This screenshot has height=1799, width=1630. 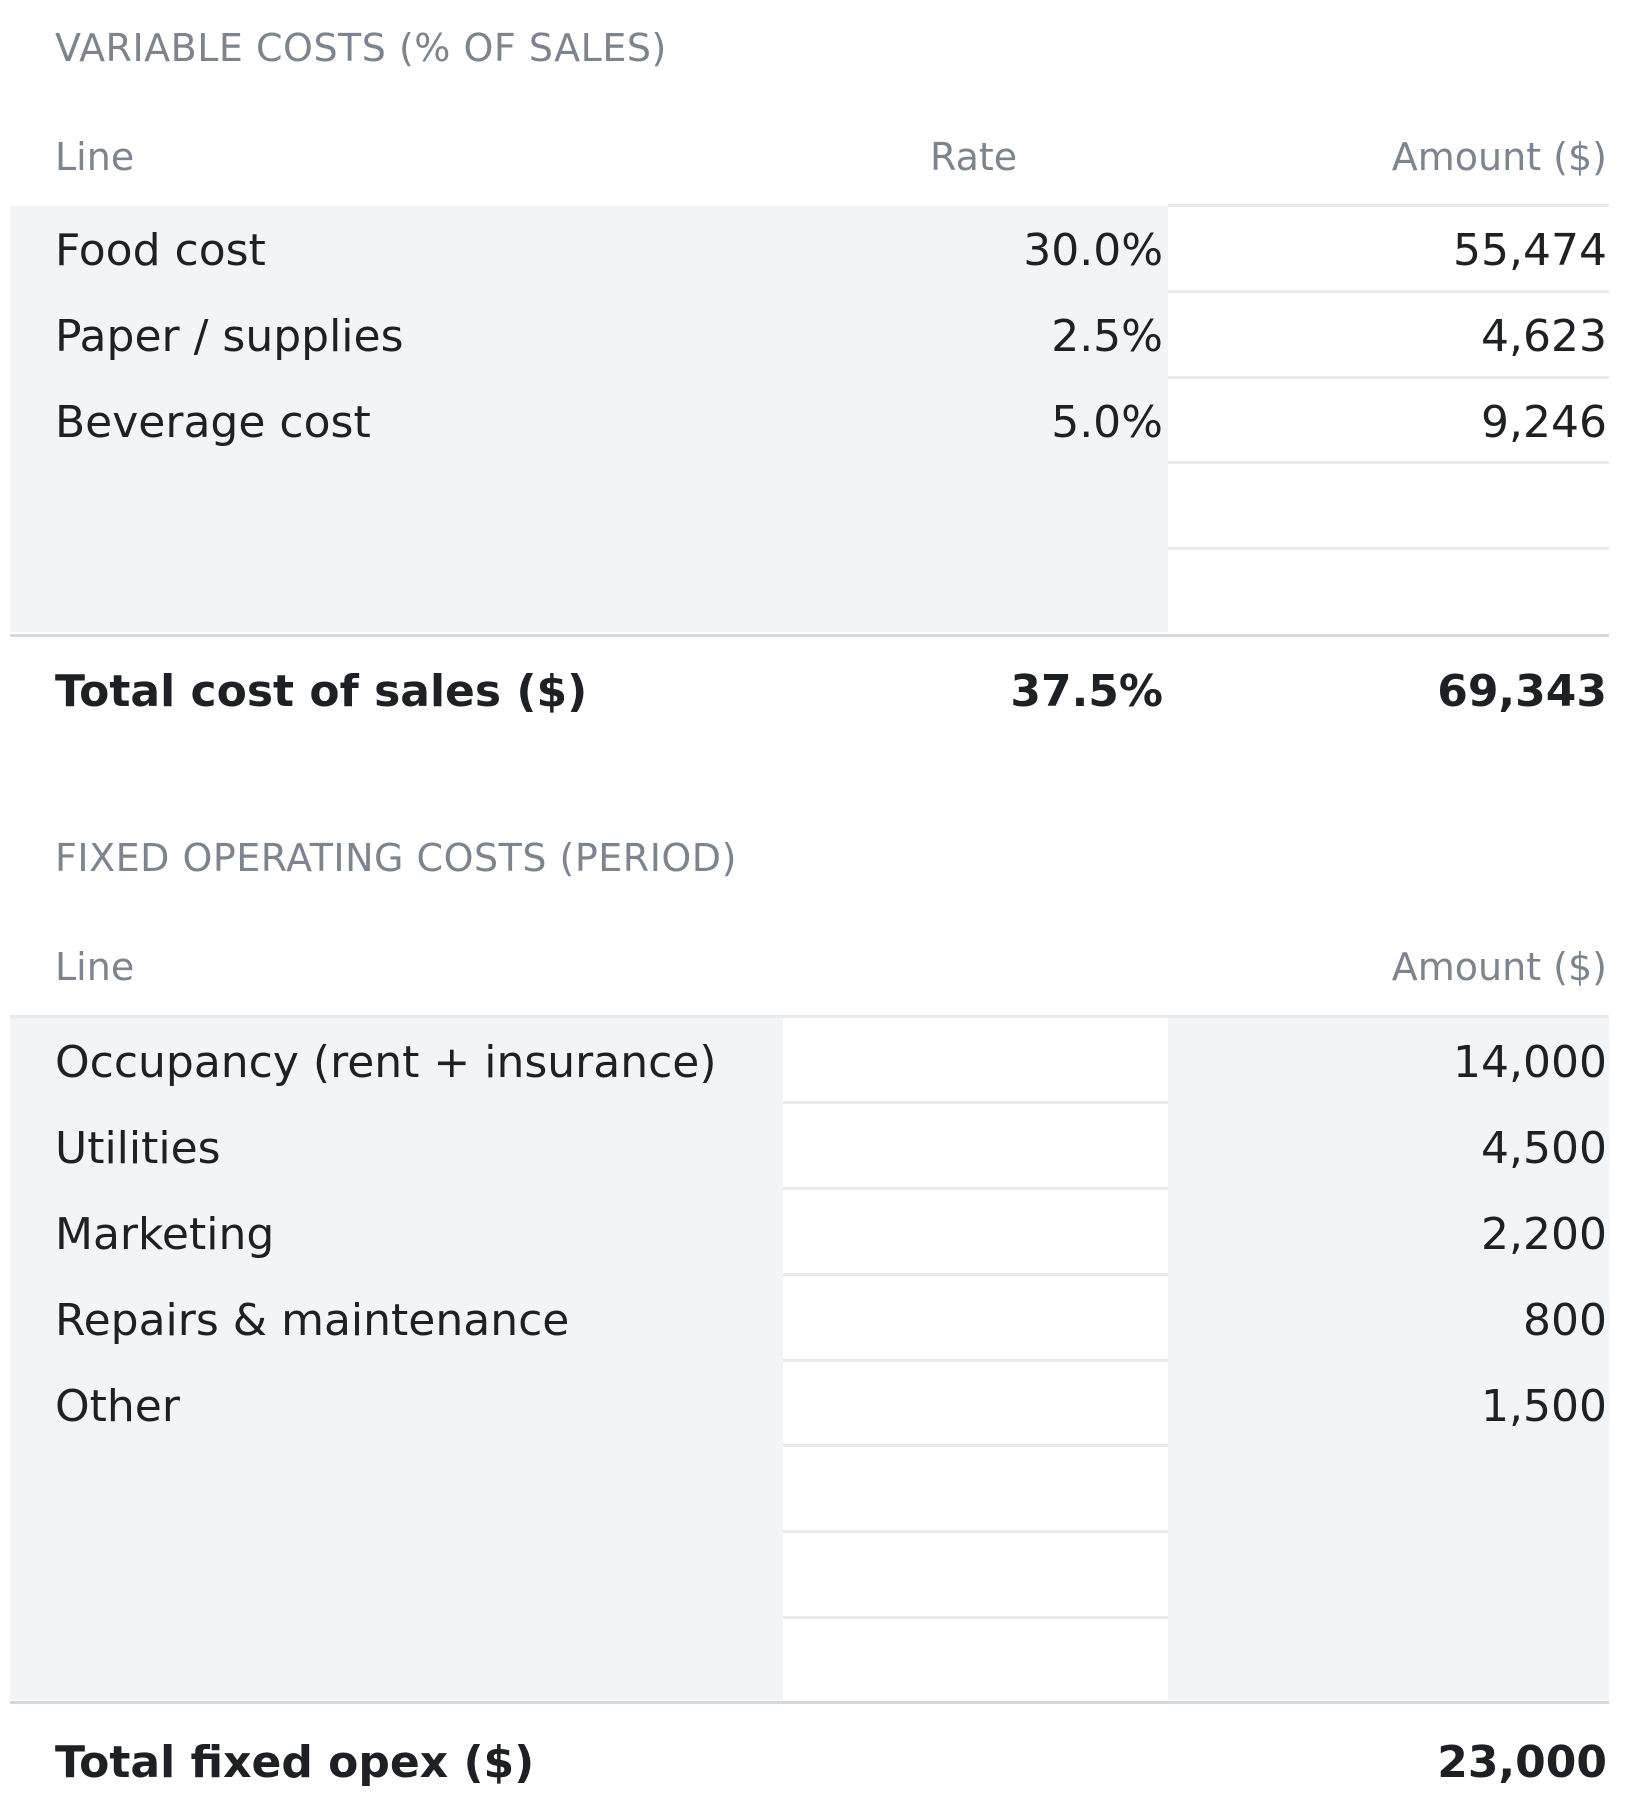 What do you see at coordinates (1093, 250) in the screenshot?
I see `row-rate: 30.0%` at bounding box center [1093, 250].